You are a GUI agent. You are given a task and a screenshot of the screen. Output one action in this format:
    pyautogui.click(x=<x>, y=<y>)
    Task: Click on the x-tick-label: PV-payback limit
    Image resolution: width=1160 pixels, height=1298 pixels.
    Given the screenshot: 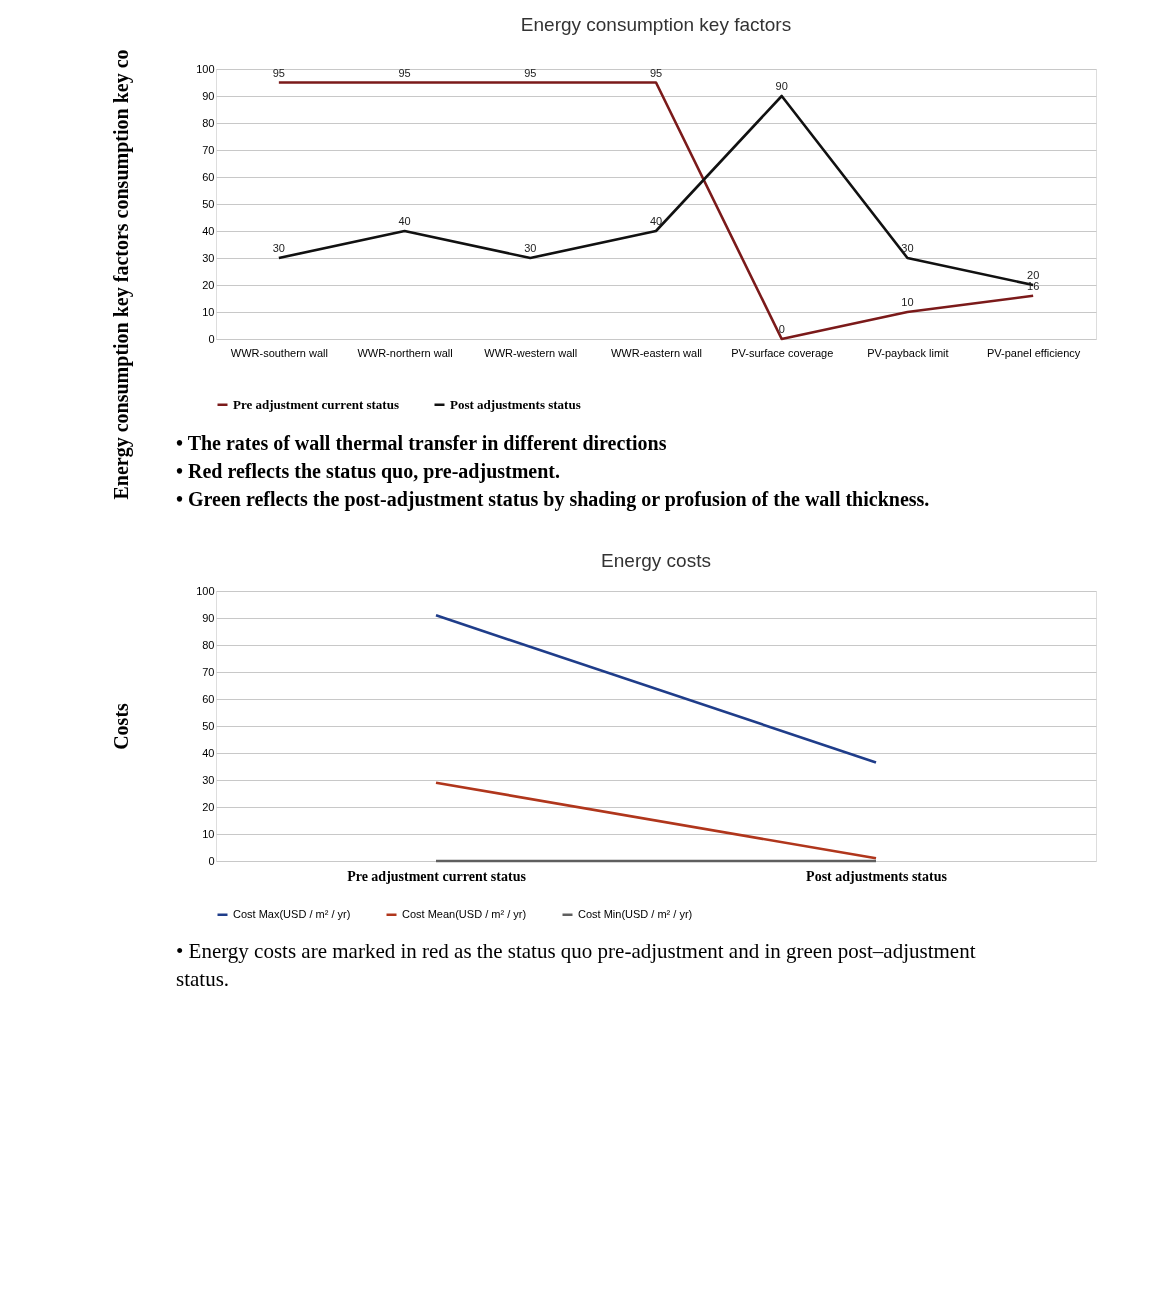 What is the action you would take?
    pyautogui.click(x=908, y=352)
    